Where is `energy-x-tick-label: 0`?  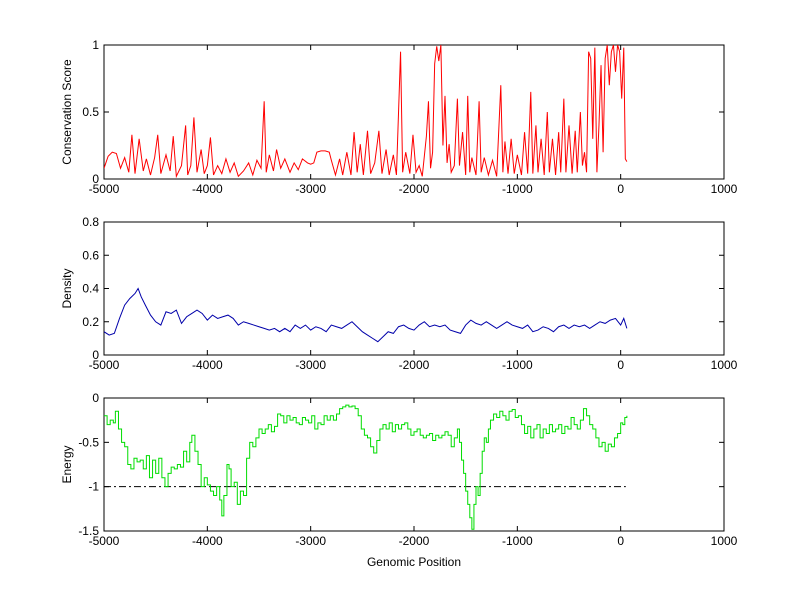 energy-x-tick-label: 0 is located at coordinates (620, 541).